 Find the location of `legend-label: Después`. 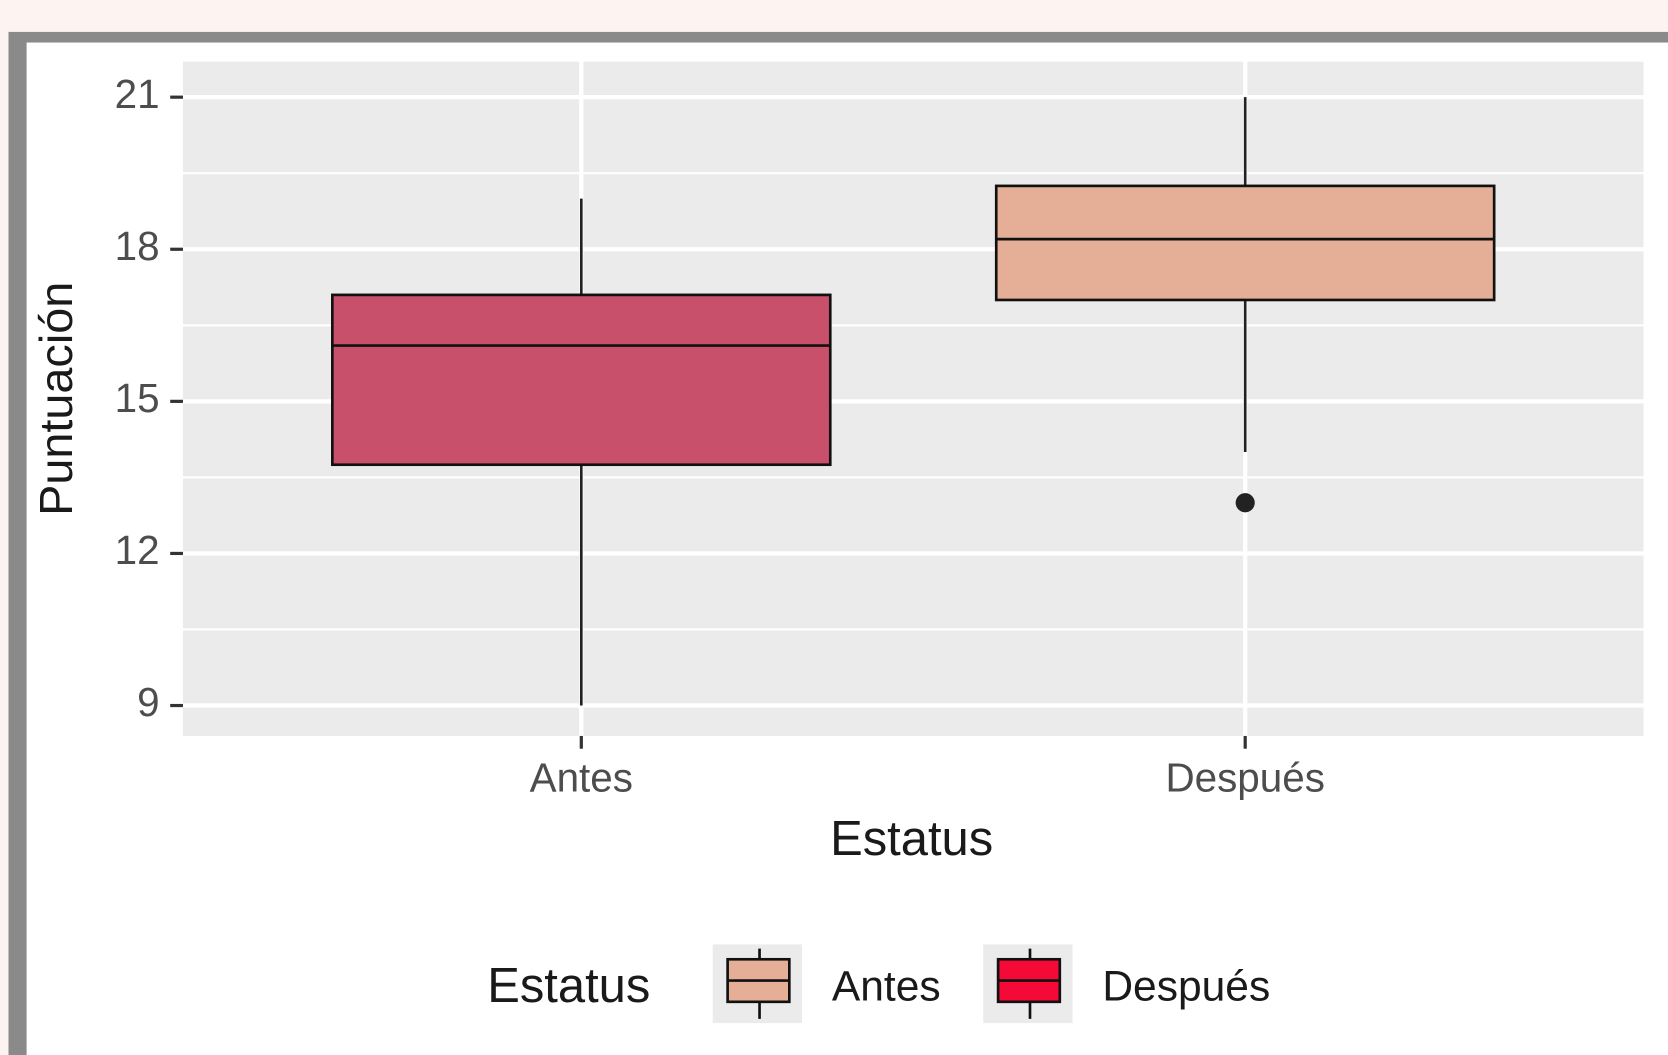

legend-label: Después is located at coordinates (1186, 986).